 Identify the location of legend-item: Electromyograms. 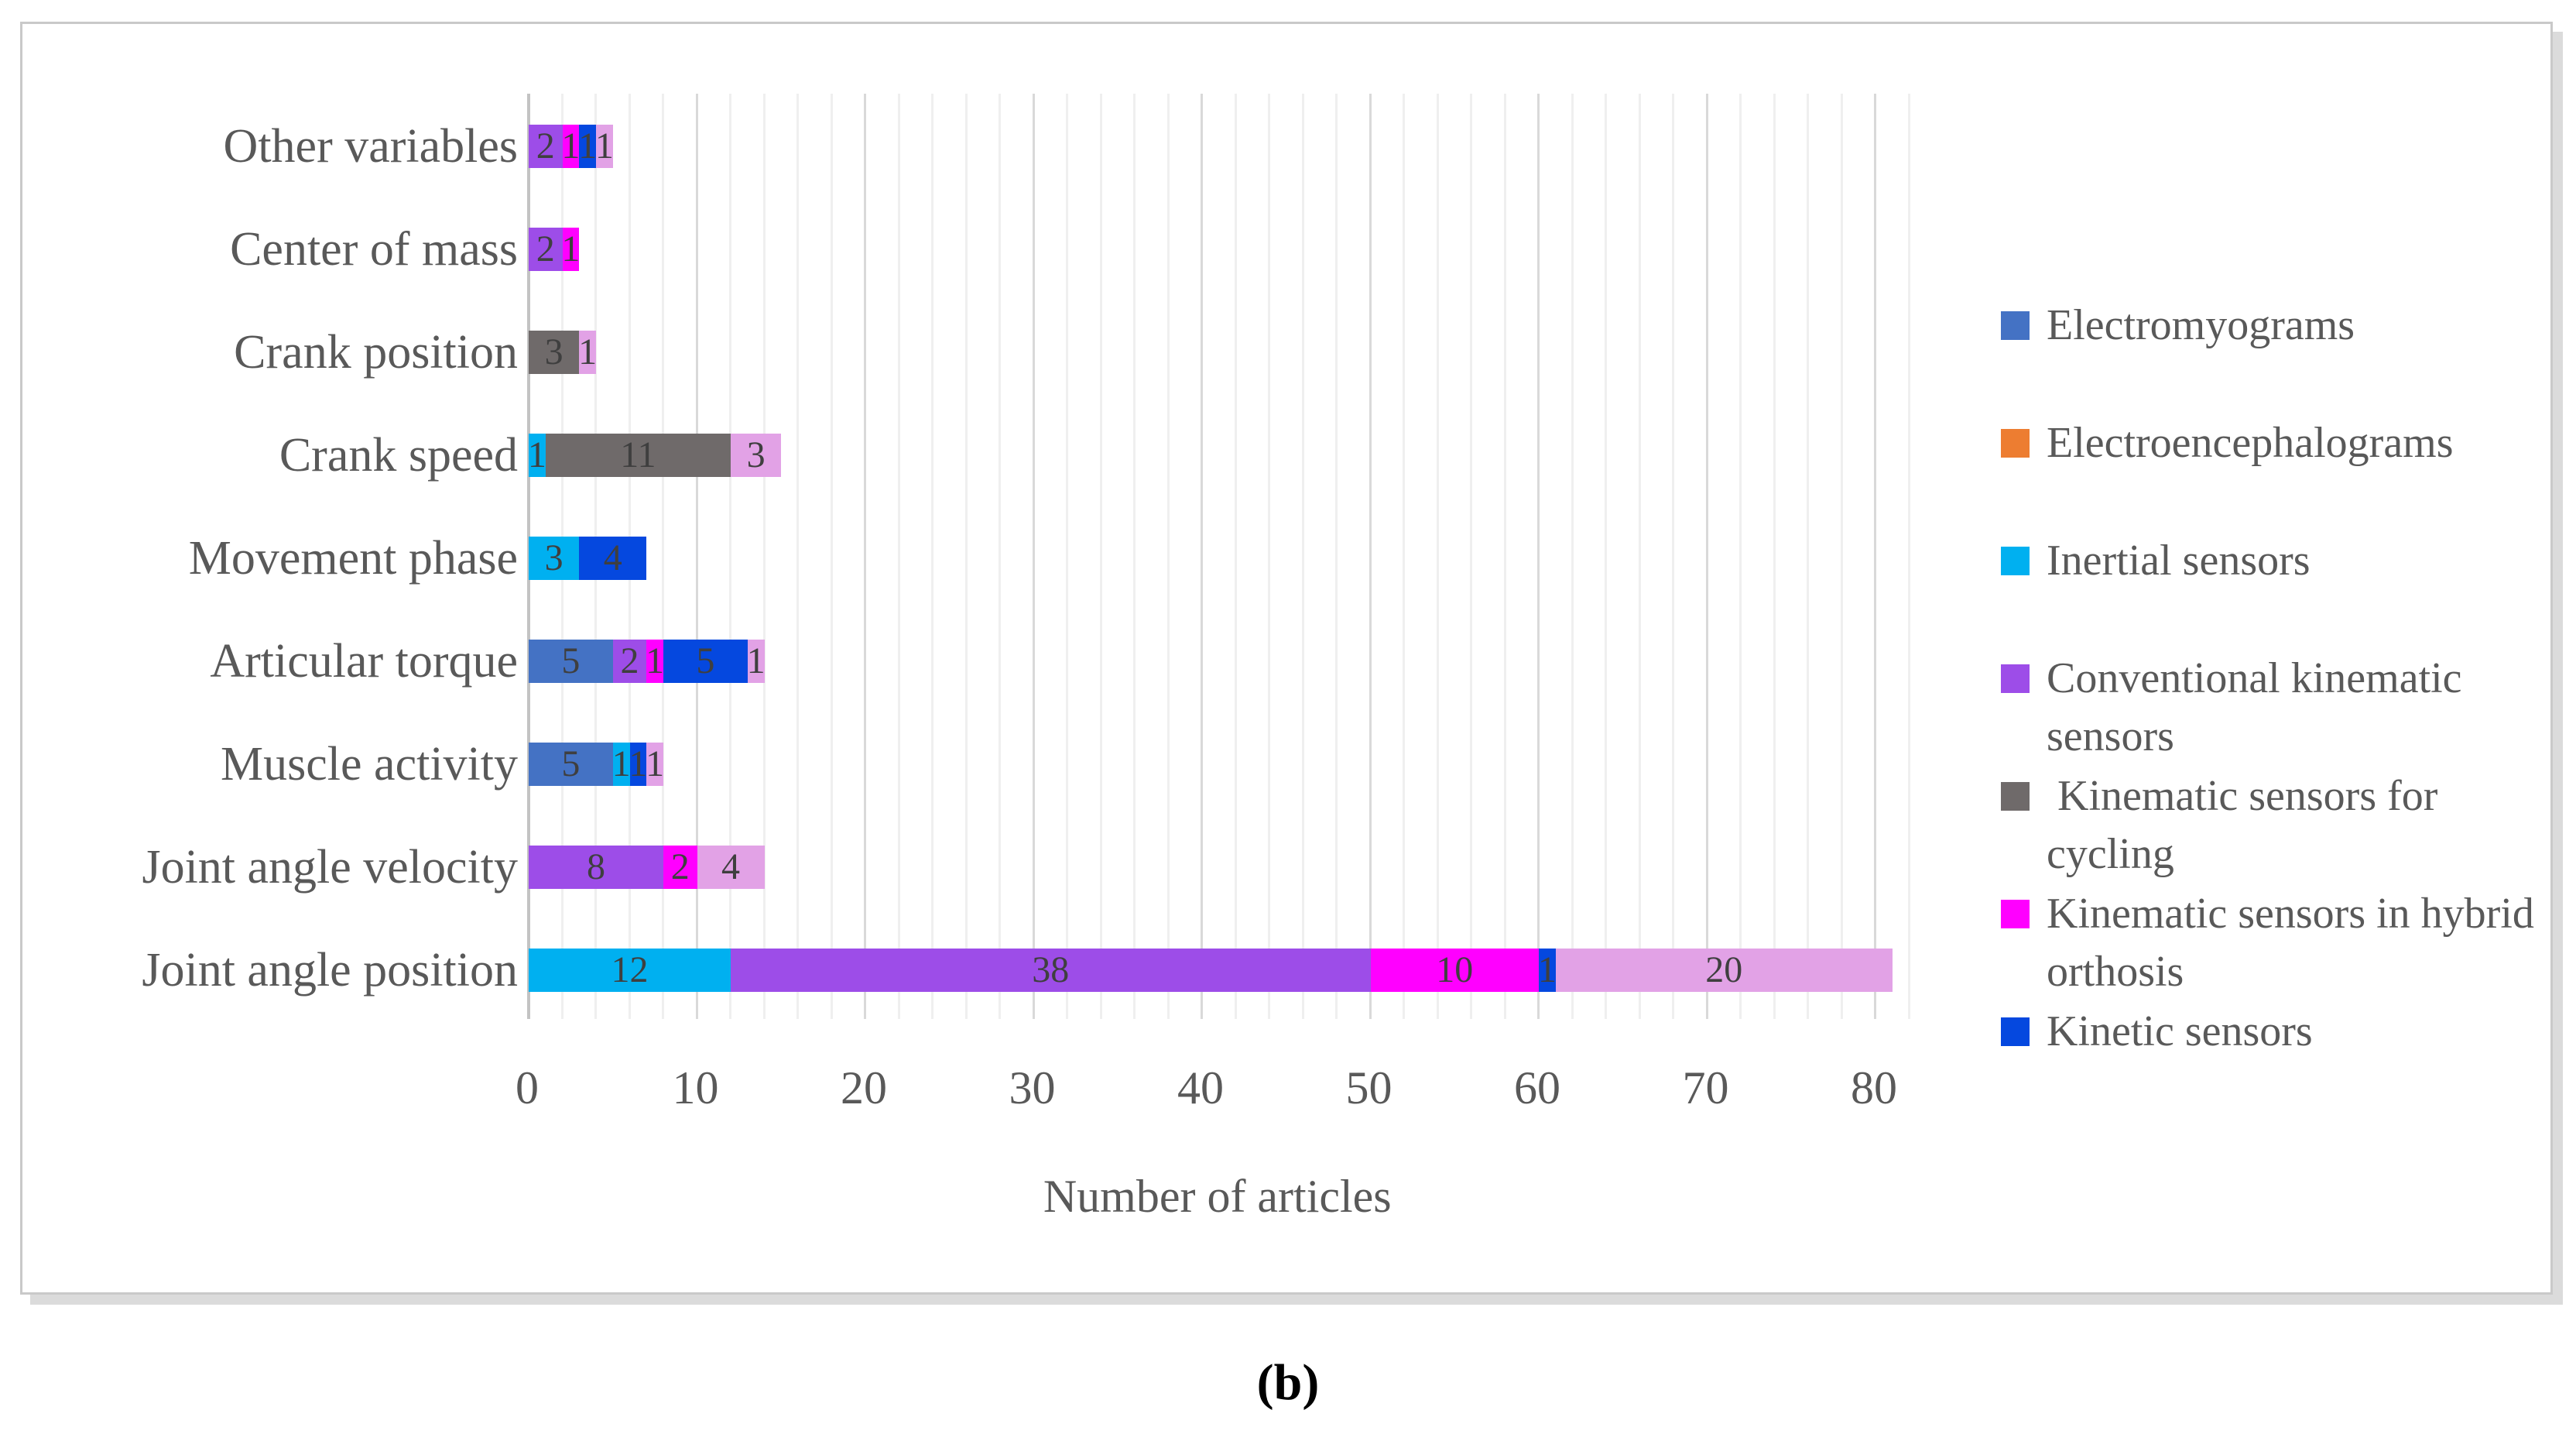
(2288, 355).